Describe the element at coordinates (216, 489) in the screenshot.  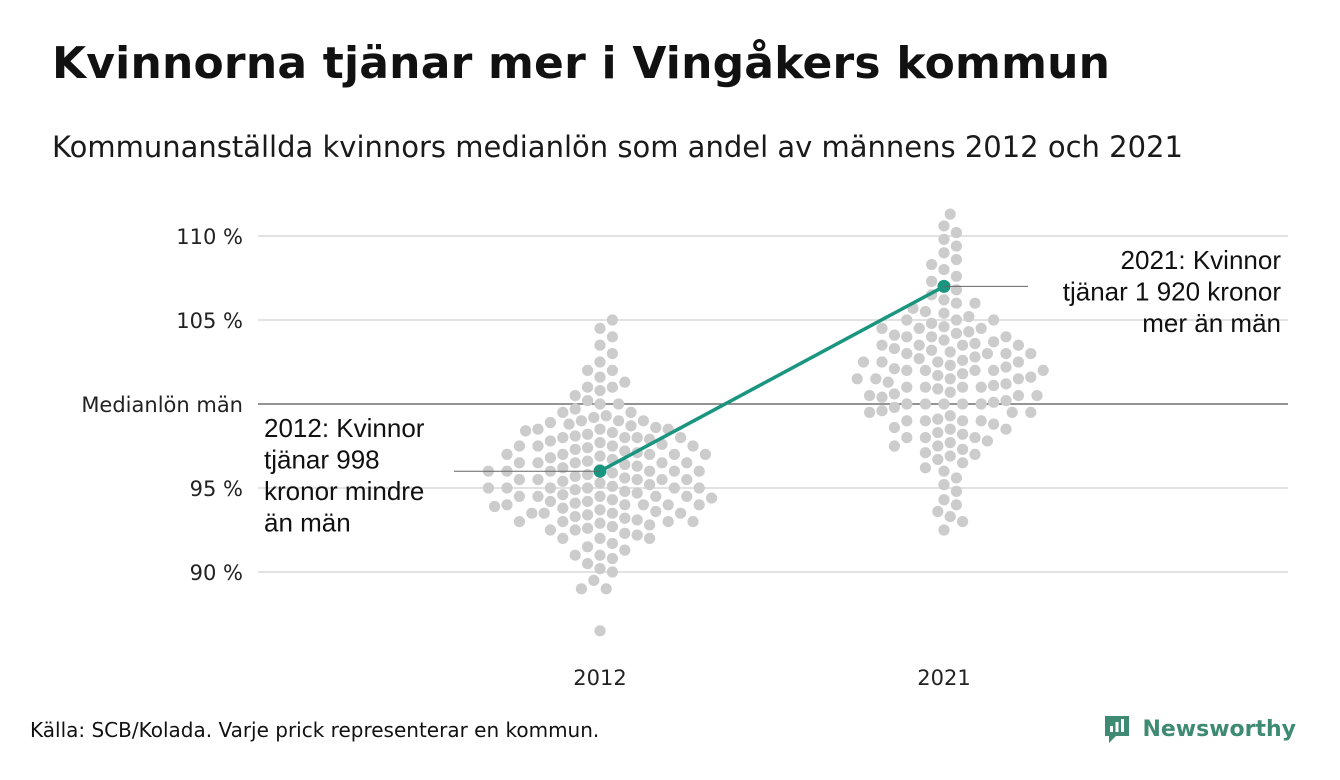
I see `y-tick-label: 95 %` at that location.